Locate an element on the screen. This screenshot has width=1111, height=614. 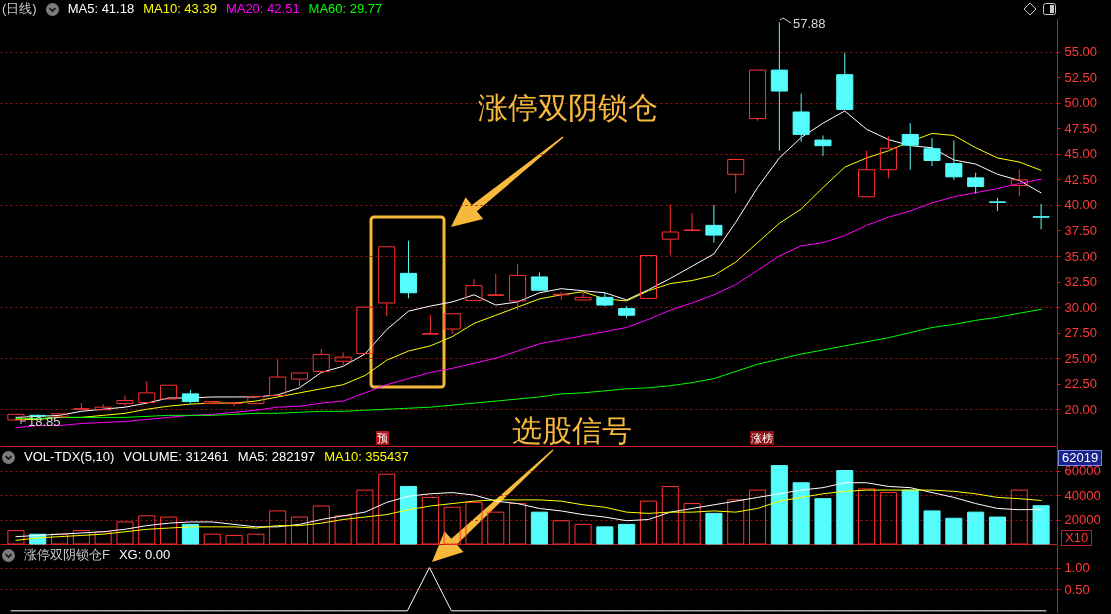
text: MA5: 282197 is located at coordinates (276, 457).